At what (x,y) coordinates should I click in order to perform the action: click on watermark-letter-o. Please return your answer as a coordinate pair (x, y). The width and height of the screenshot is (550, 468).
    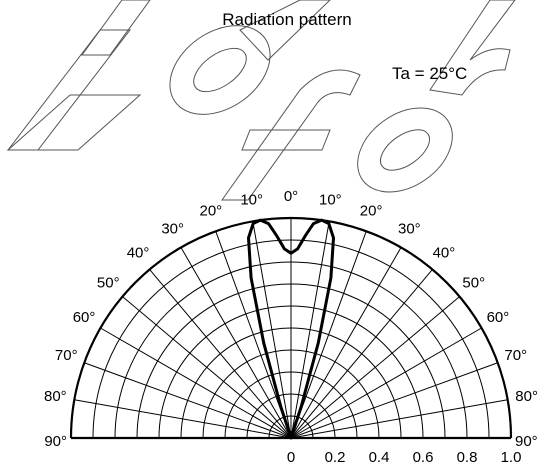
    Looking at the image, I should click on (220, 70).